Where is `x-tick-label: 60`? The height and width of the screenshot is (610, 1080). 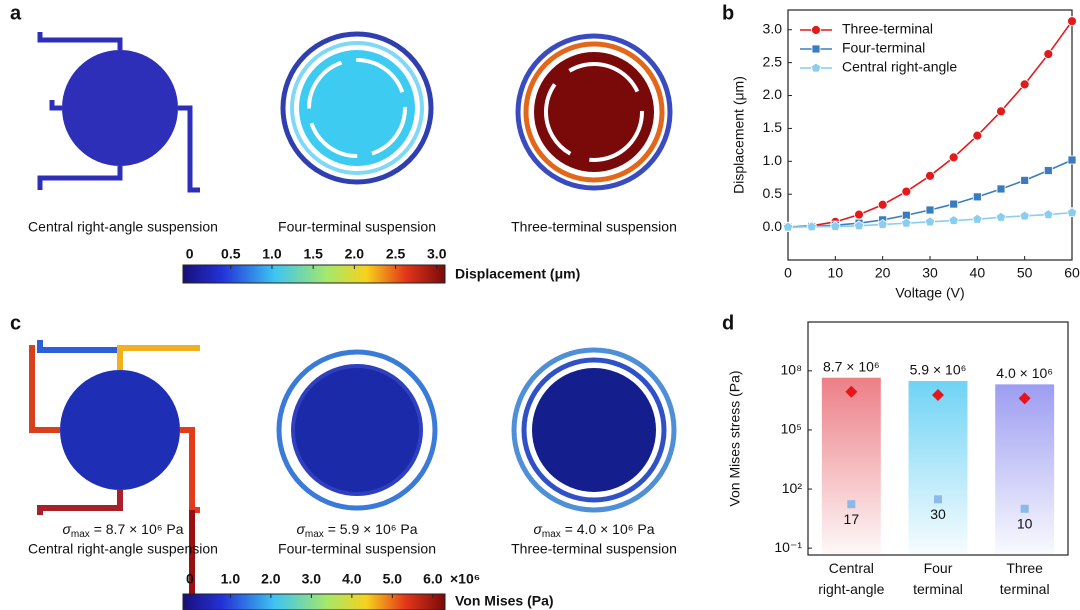 x-tick-label: 60 is located at coordinates (1072, 273).